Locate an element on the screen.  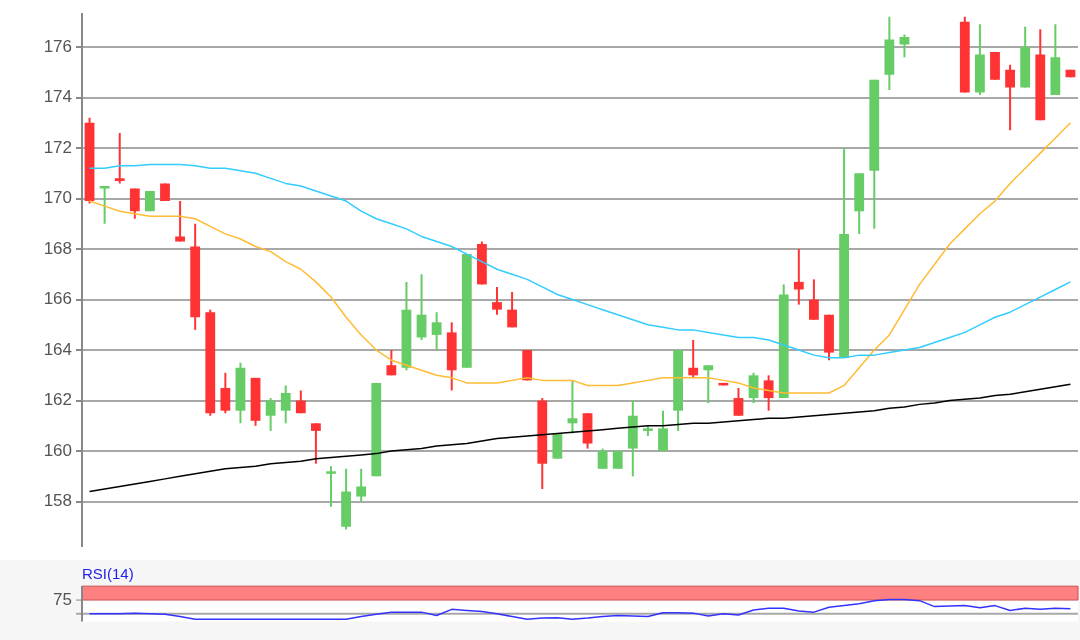
y-tick-label: 174 is located at coordinates (57, 97).